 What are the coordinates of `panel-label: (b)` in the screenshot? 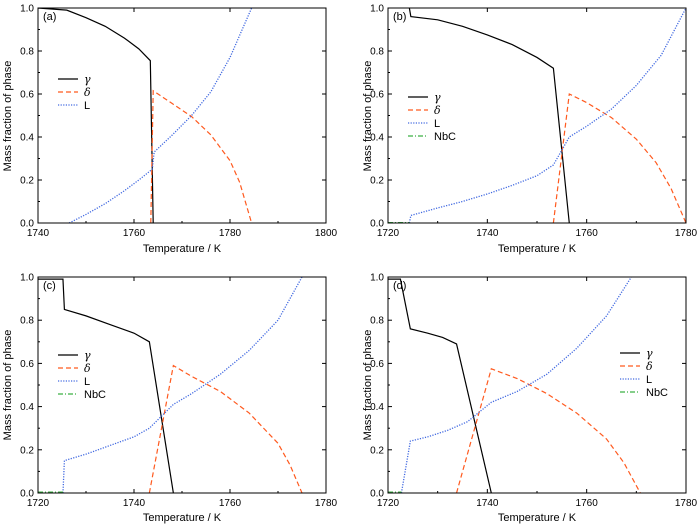 It's located at (399, 17).